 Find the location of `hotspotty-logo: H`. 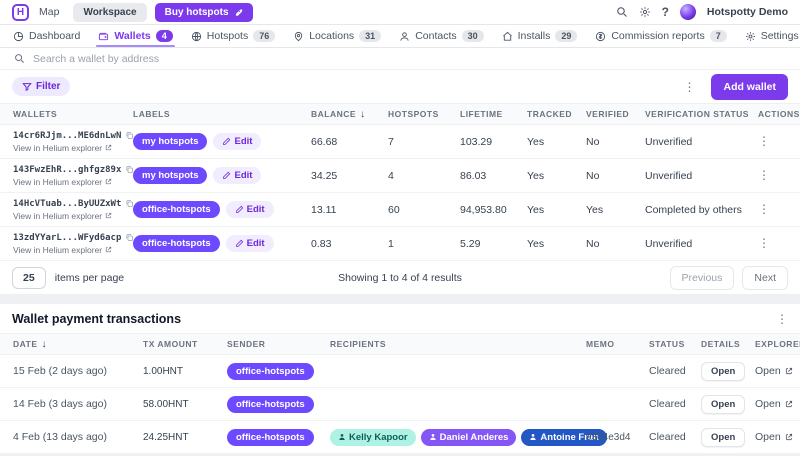

hotspotty-logo: H is located at coordinates (20, 12).